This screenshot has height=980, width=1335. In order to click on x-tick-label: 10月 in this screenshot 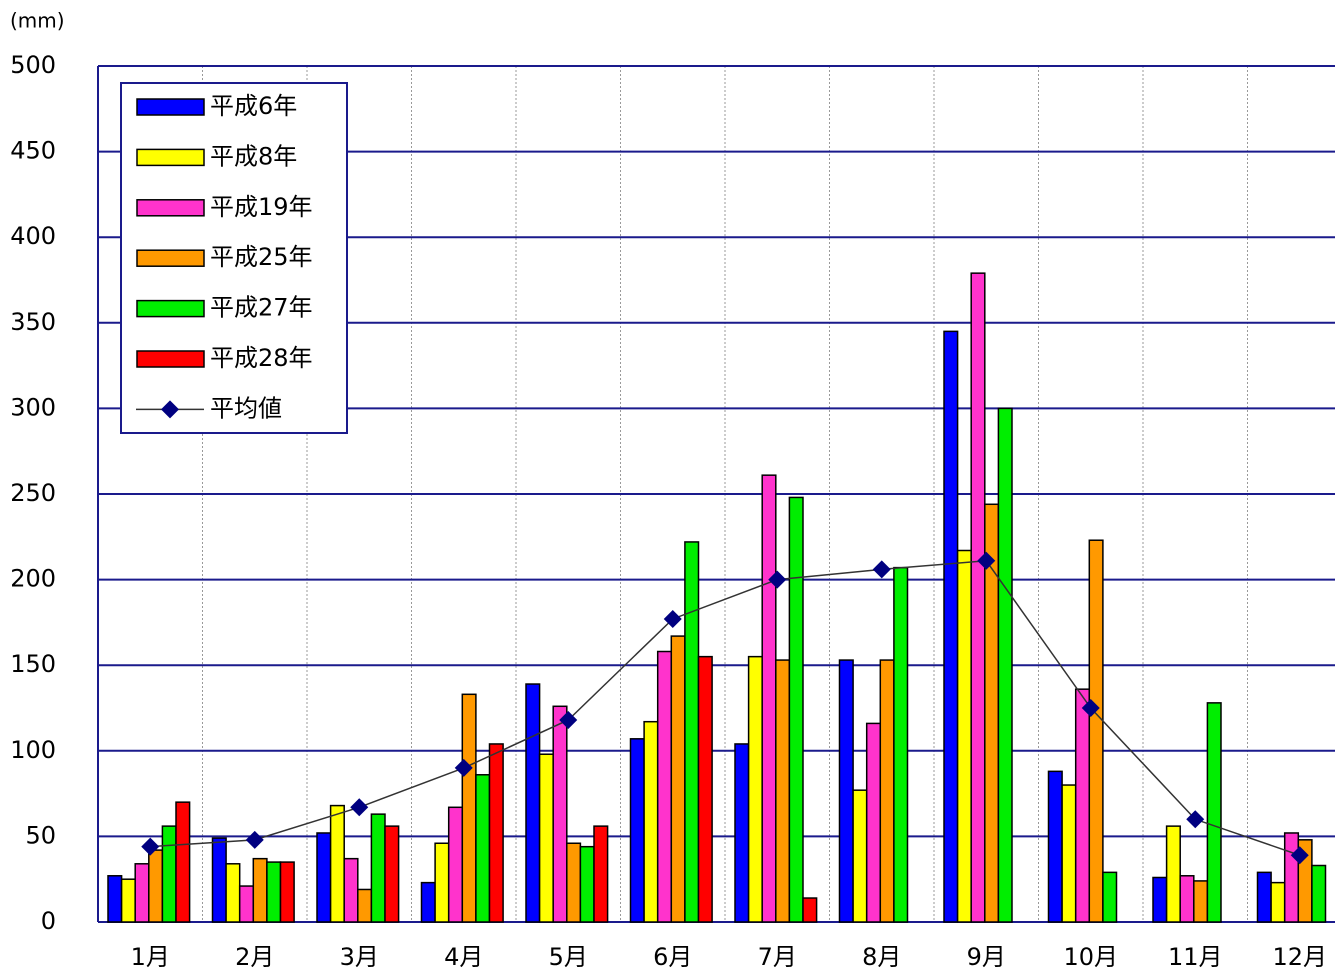, I will do `click(1090, 957)`.